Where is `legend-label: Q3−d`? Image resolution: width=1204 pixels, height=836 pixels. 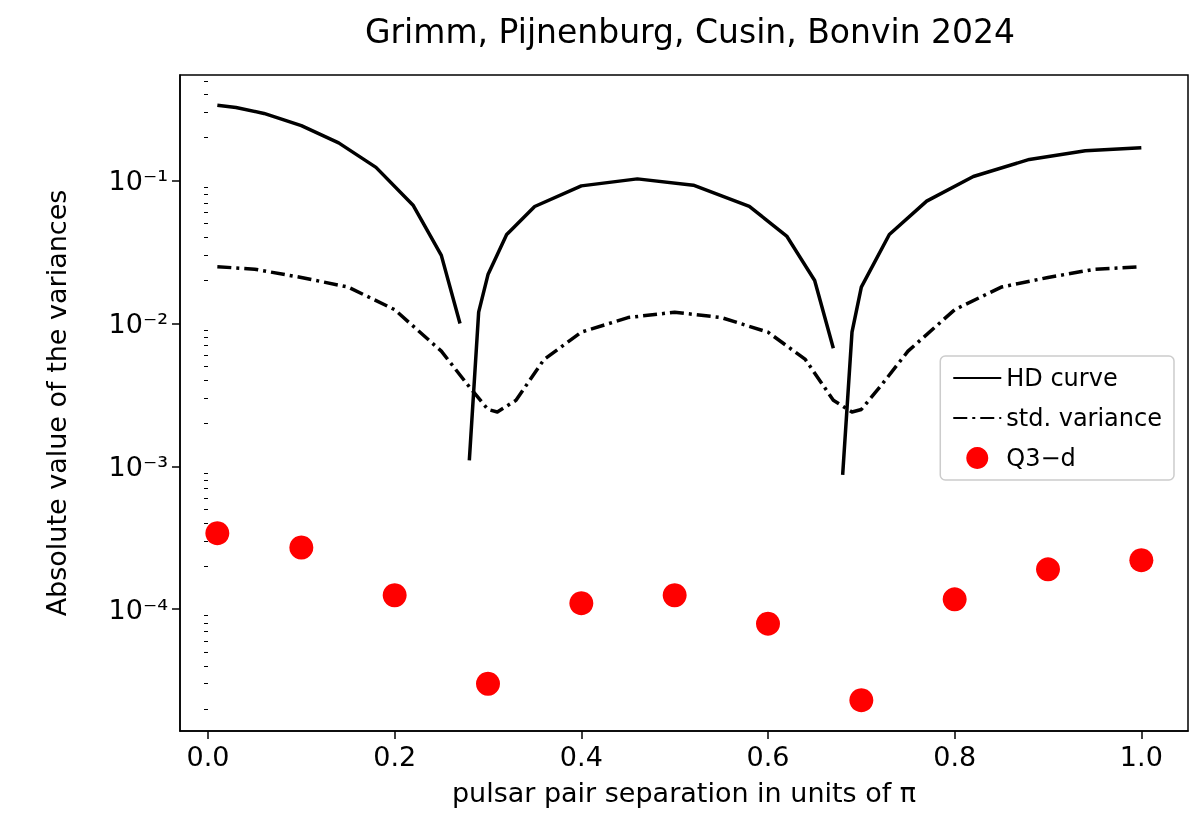
legend-label: Q3−d is located at coordinates (1041, 458).